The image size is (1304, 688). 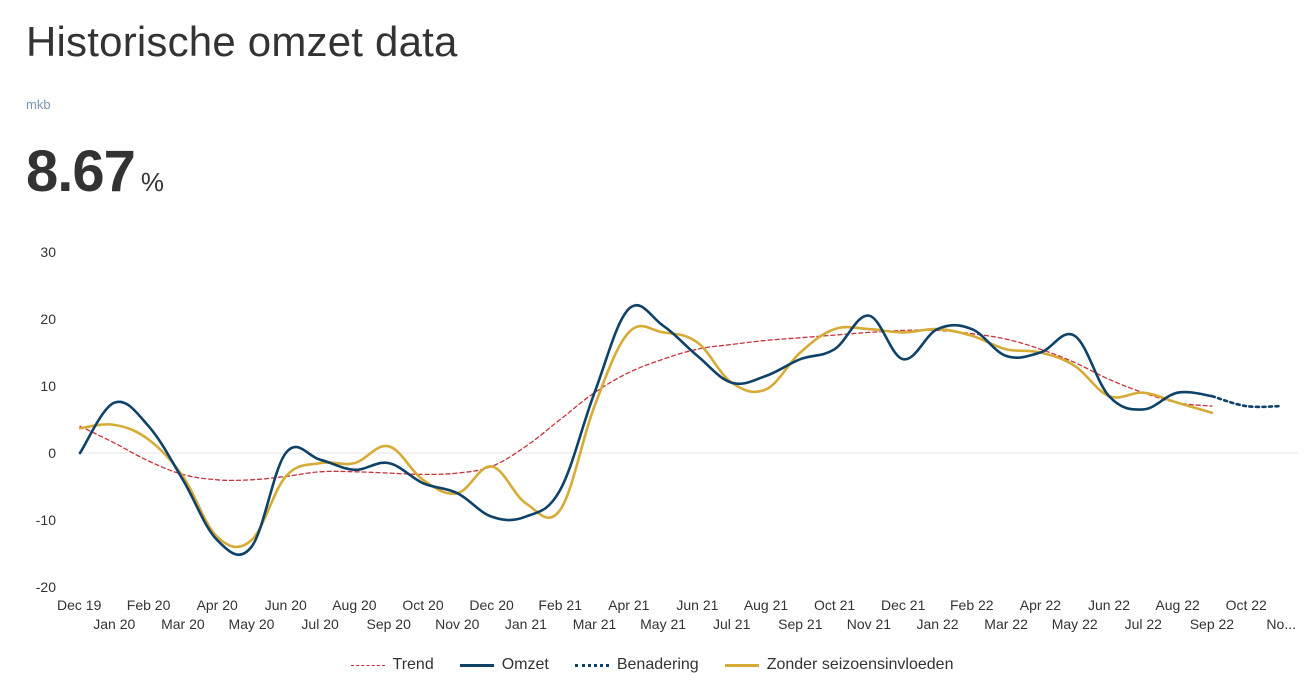 I want to click on x-tick-label: Jun 20, so click(x=286, y=605).